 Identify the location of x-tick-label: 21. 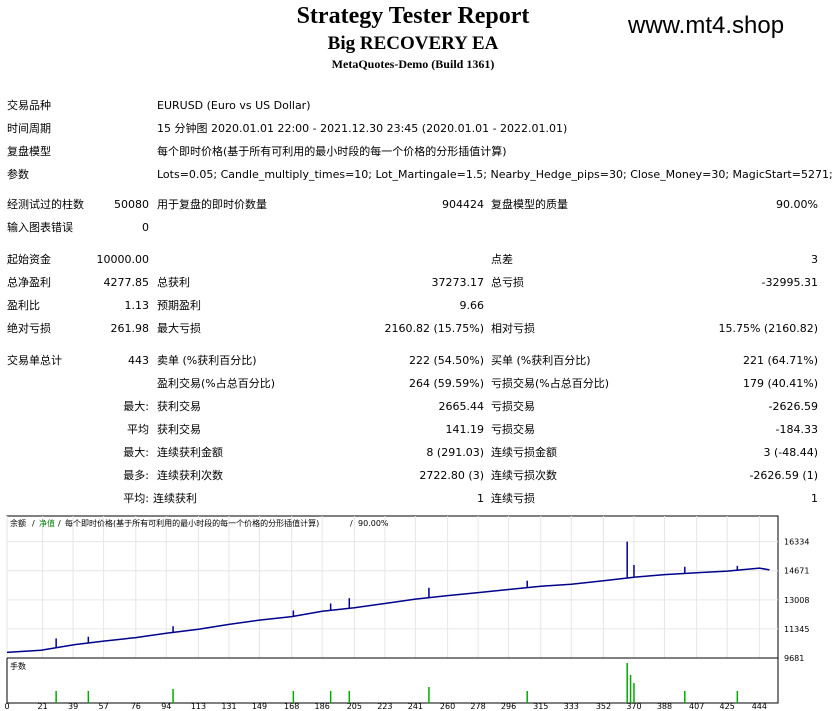
(42, 706).